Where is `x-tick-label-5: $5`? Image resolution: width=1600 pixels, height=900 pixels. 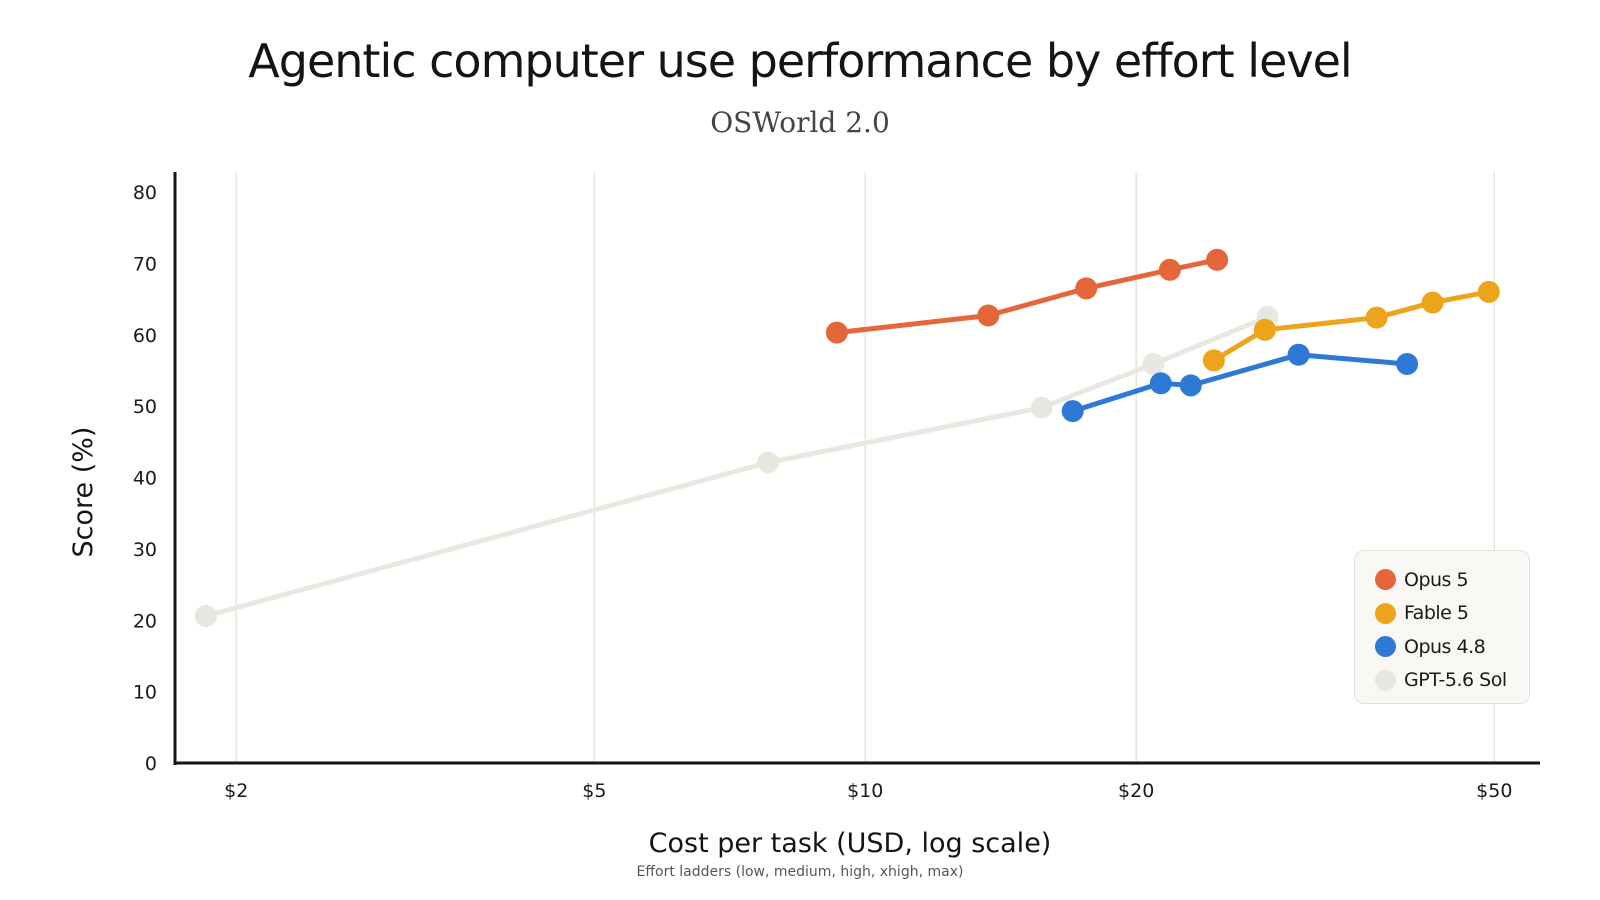 x-tick-label-5: $5 is located at coordinates (594, 791).